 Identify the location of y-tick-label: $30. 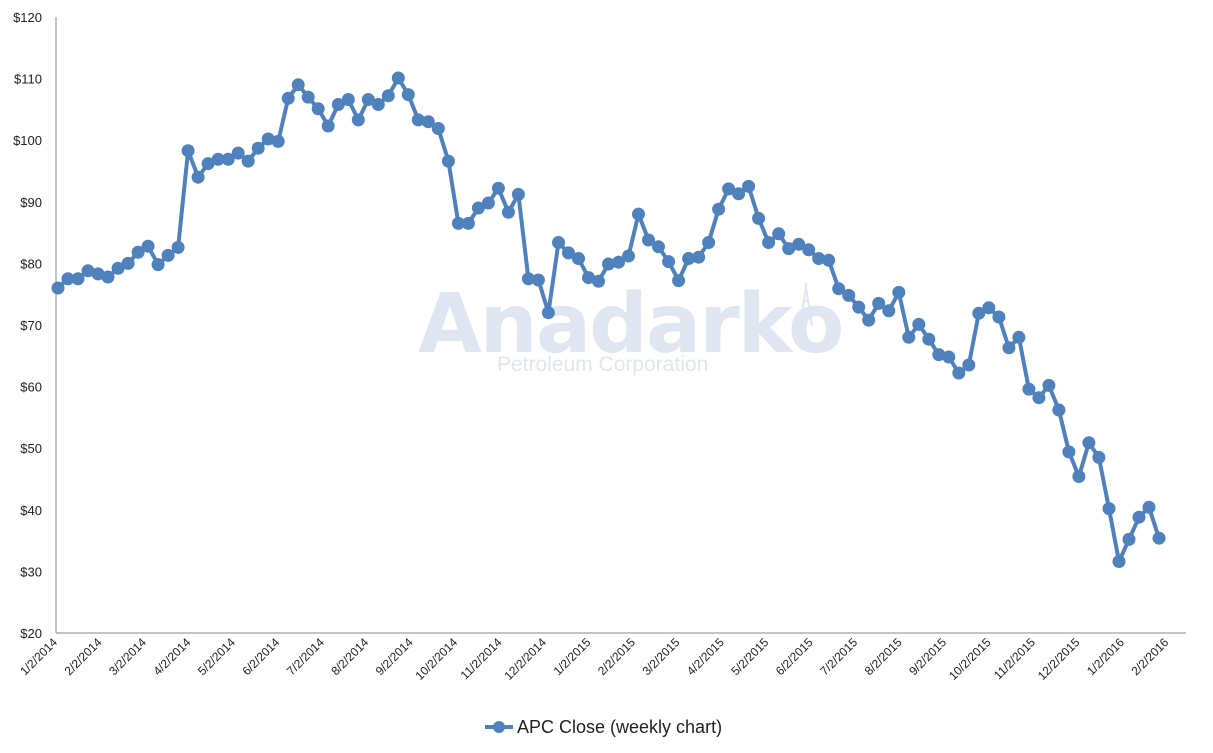
(31, 571).